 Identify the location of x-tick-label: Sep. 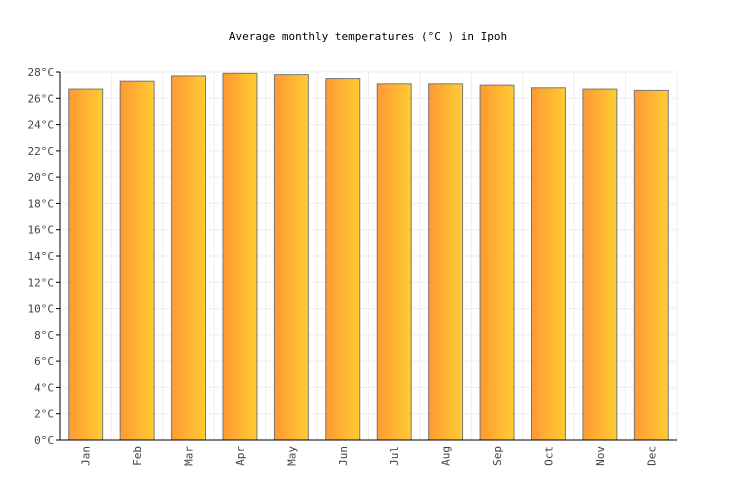
(497, 456).